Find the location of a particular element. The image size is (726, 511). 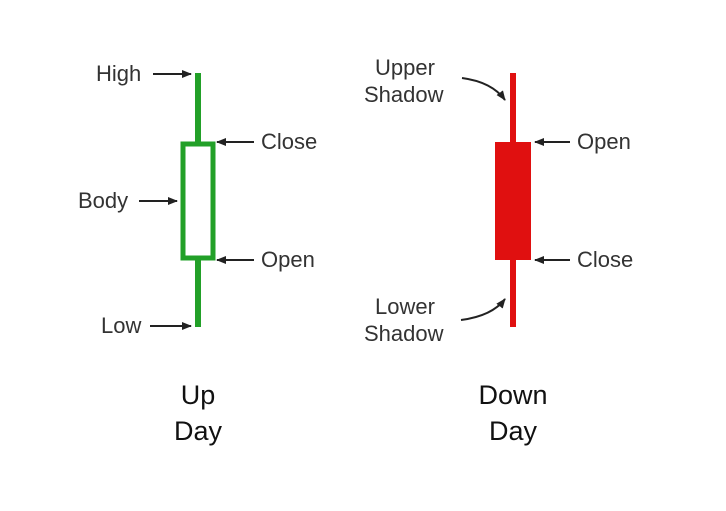

caption-down-line2: Day is located at coordinates (512, 431).